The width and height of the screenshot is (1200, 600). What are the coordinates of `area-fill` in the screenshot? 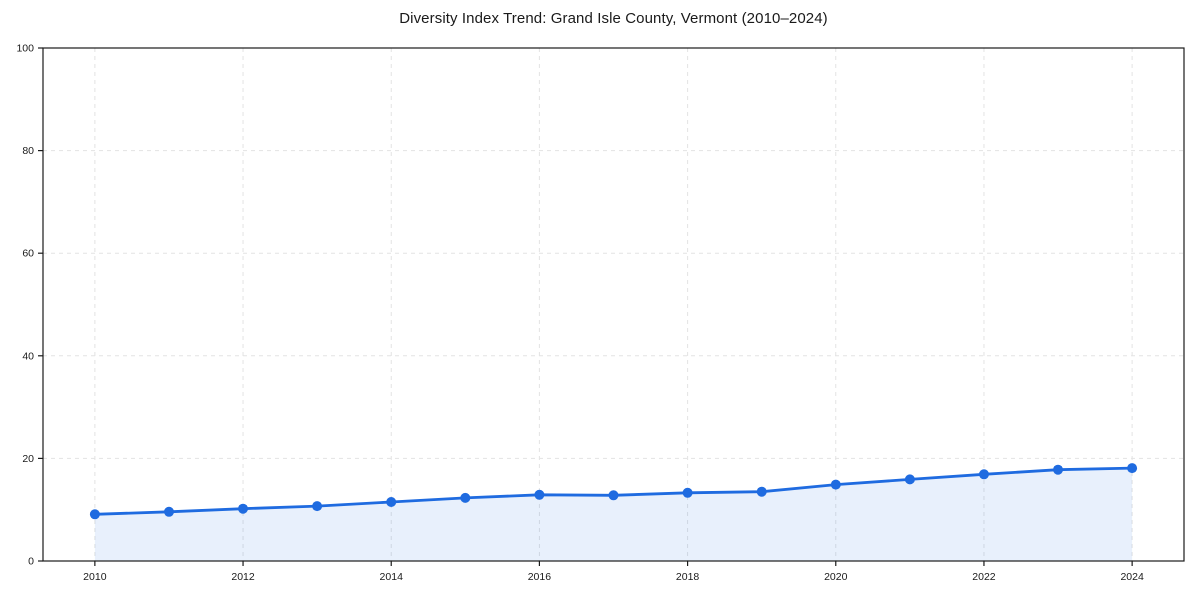 It's located at (613, 514).